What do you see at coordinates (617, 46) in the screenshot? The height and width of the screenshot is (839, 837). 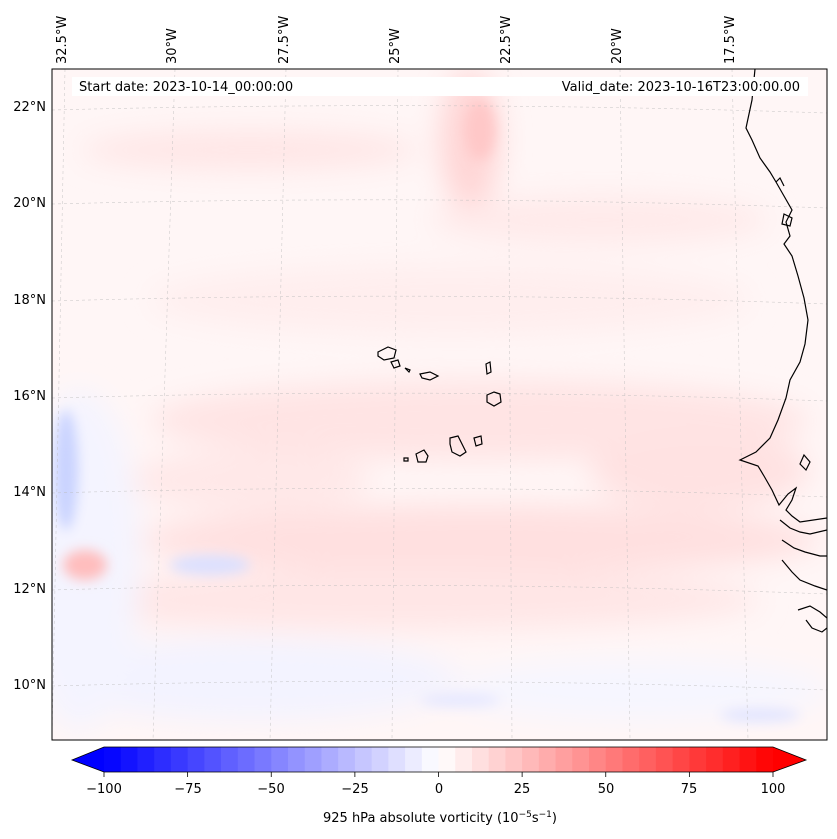 I see `lon-label: 20°W` at bounding box center [617, 46].